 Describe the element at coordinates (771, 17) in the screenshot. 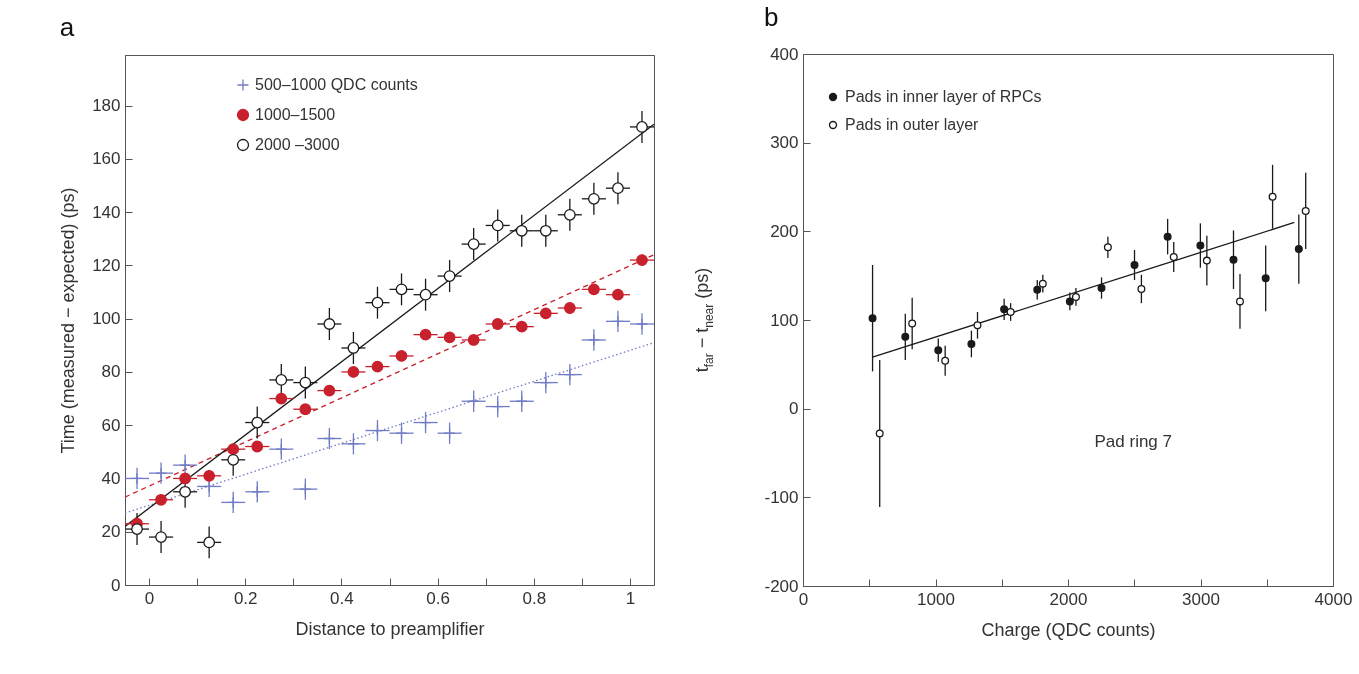

I see `chart-title: b` at that location.